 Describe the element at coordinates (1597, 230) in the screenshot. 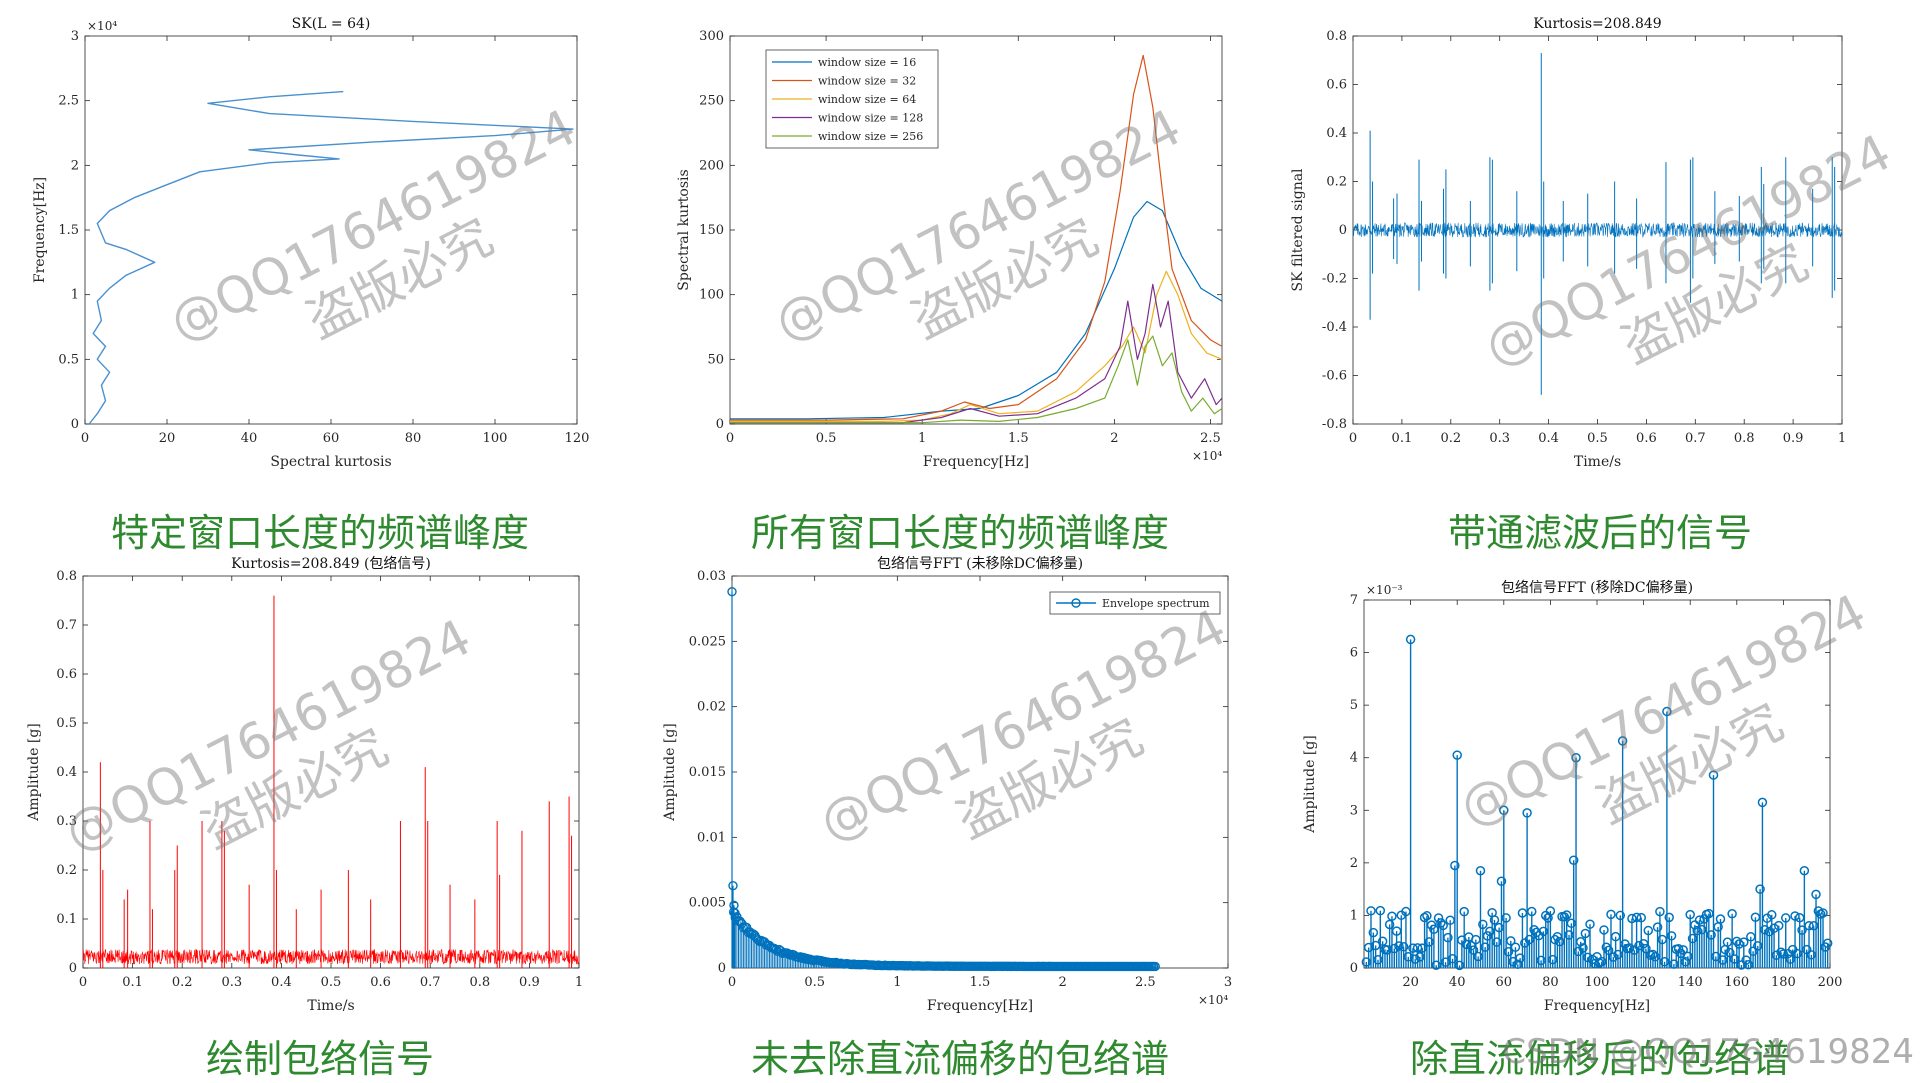

I see `signal-noise` at that location.